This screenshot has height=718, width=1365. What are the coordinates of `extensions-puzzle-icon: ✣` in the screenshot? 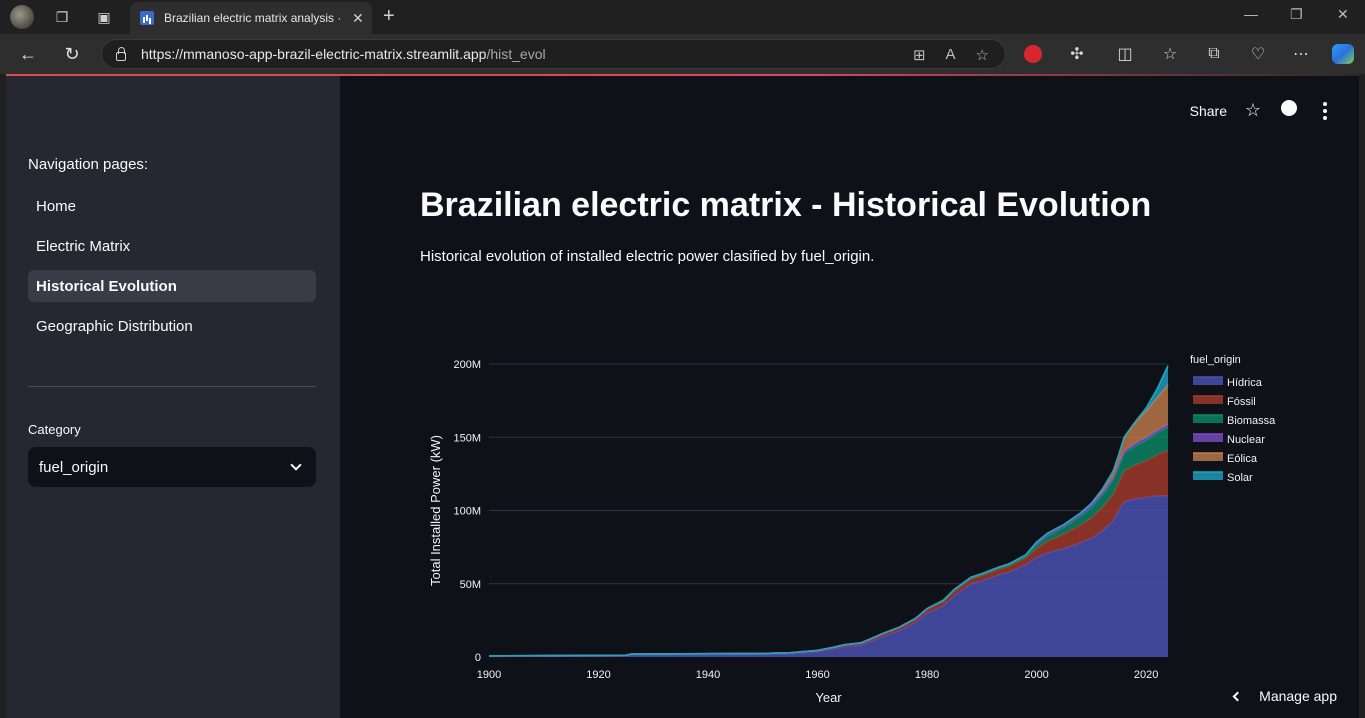 It's located at (1077, 54).